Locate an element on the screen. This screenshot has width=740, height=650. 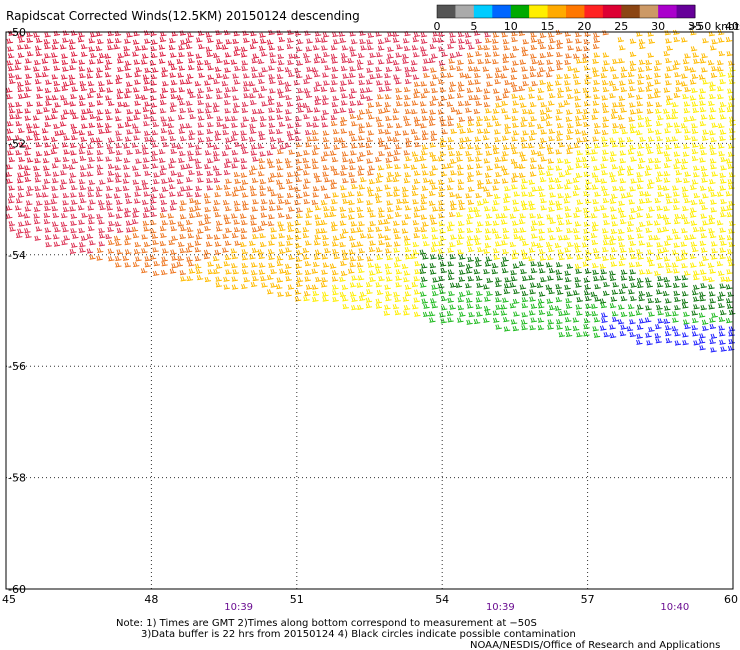
x-tick-label: 54 is located at coordinates (442, 599).